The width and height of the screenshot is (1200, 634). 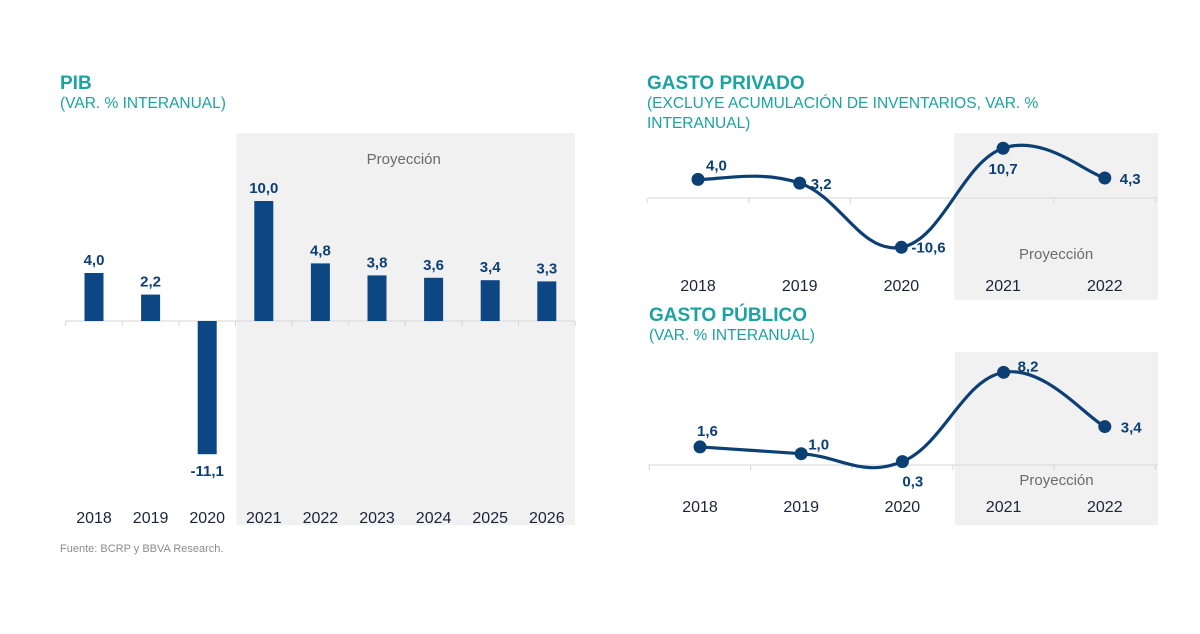 I want to click on gasto-privado-point-2020, so click(x=901, y=247).